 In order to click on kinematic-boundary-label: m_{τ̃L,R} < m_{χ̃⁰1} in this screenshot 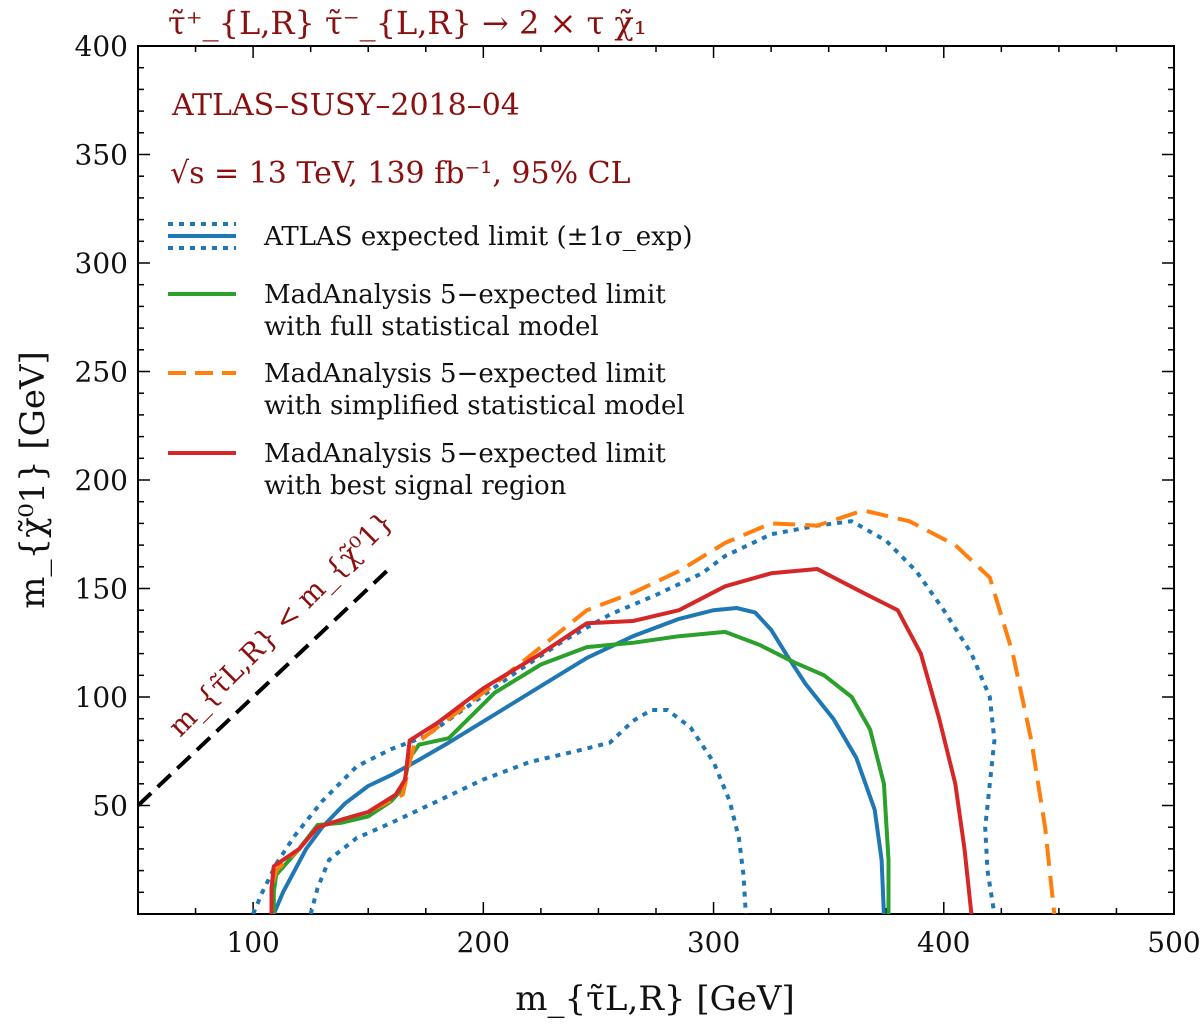, I will do `click(281, 624)`.